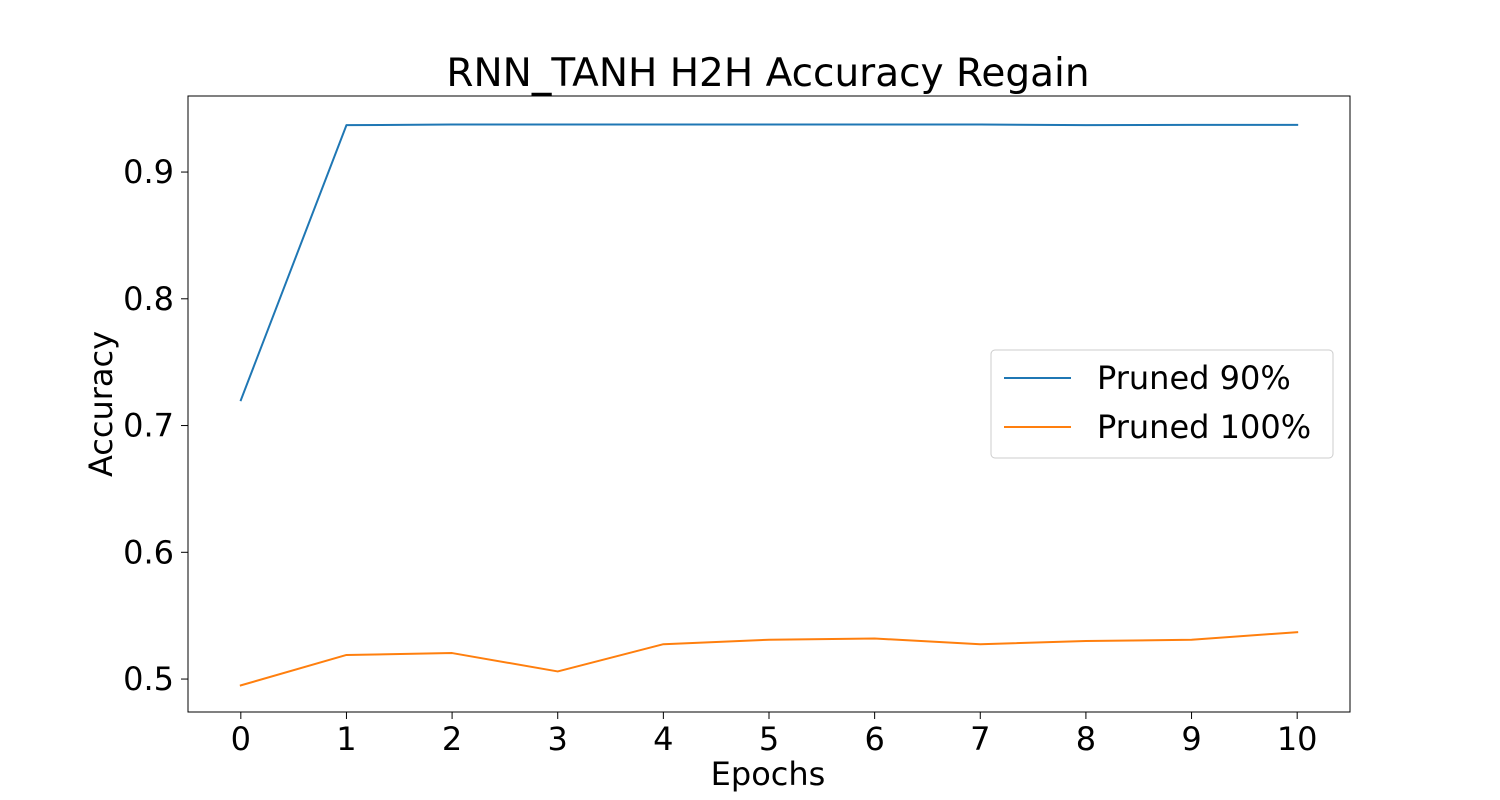 The height and width of the screenshot is (800, 1500). I want to click on x-tick-label: 10, so click(1297, 739).